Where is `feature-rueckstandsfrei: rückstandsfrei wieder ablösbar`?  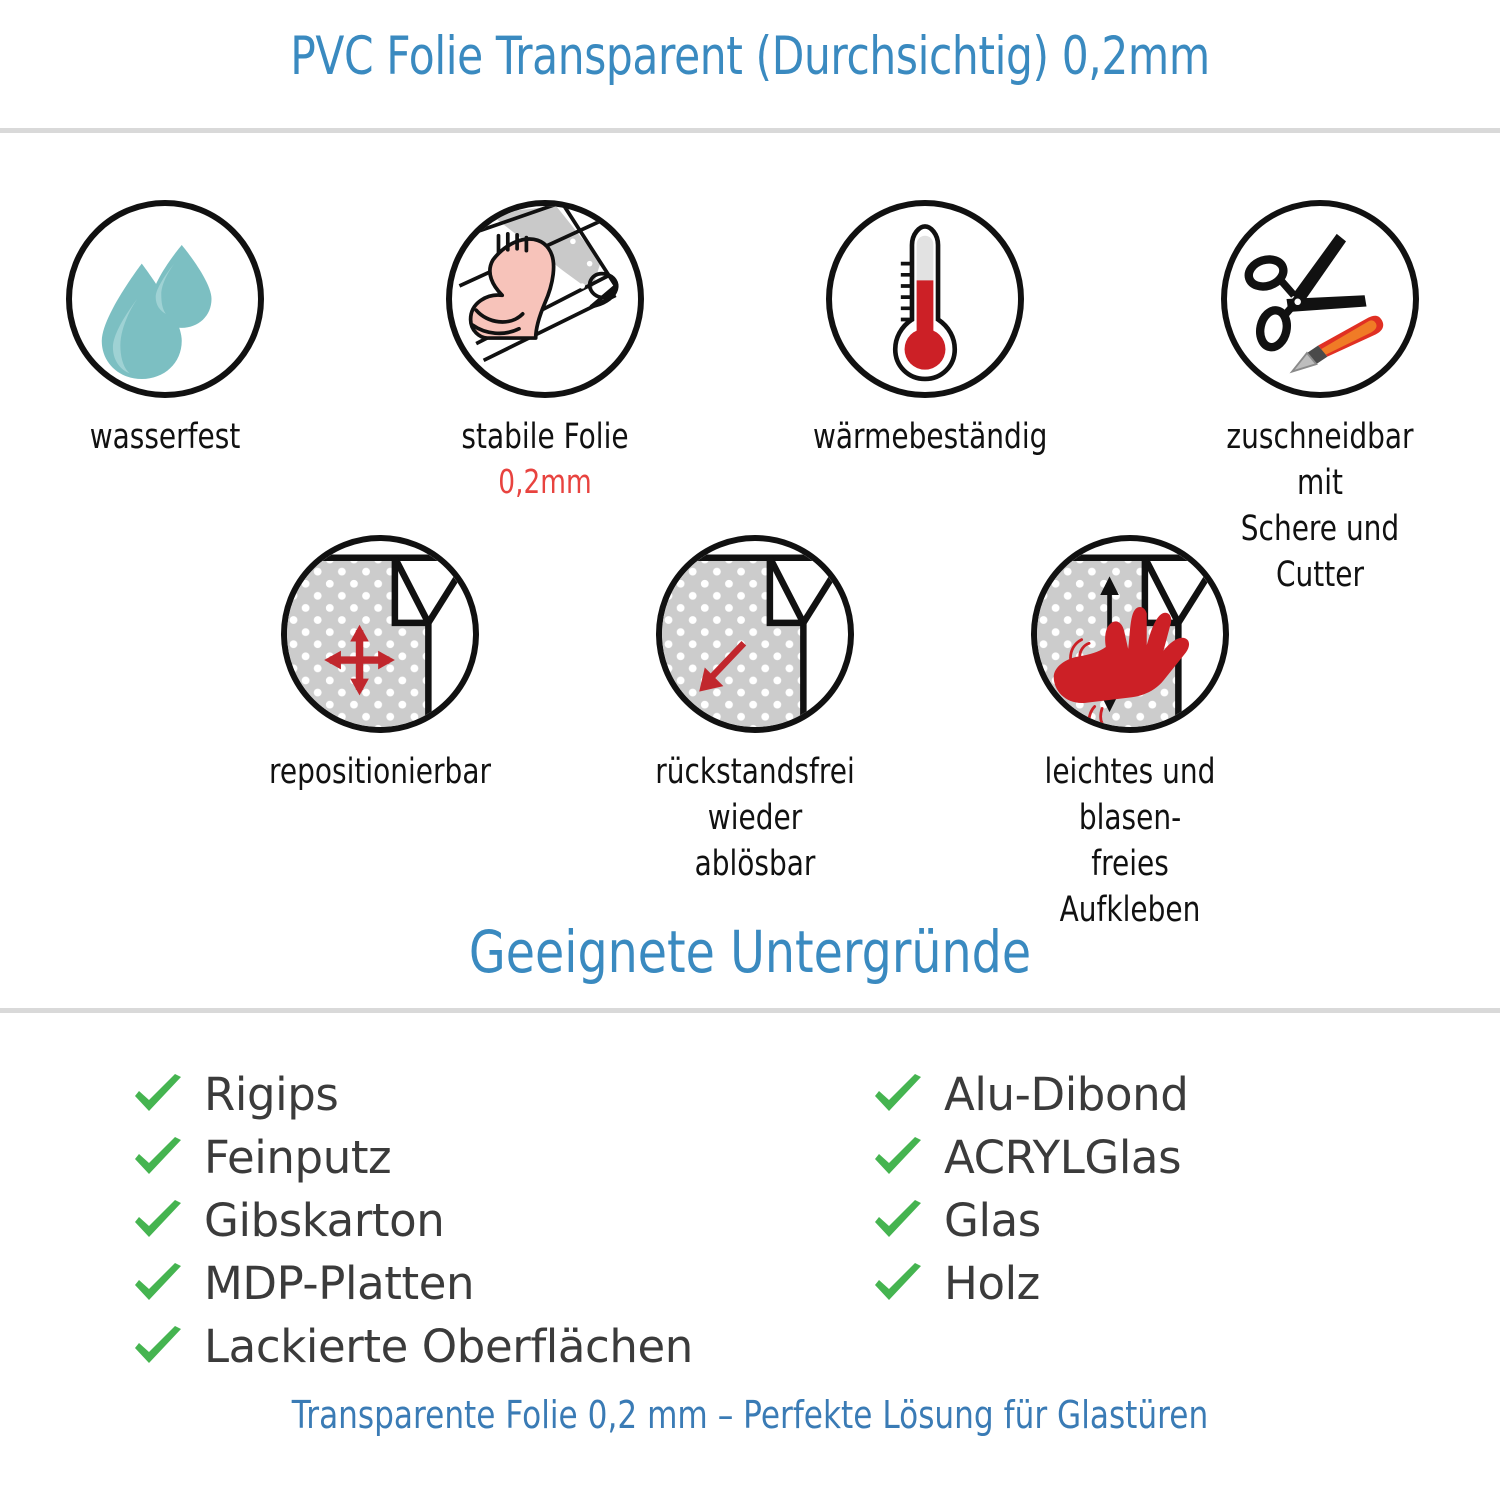
feature-rueckstandsfrei: rückstandsfrei wieder ablösbar is located at coordinates (755, 711).